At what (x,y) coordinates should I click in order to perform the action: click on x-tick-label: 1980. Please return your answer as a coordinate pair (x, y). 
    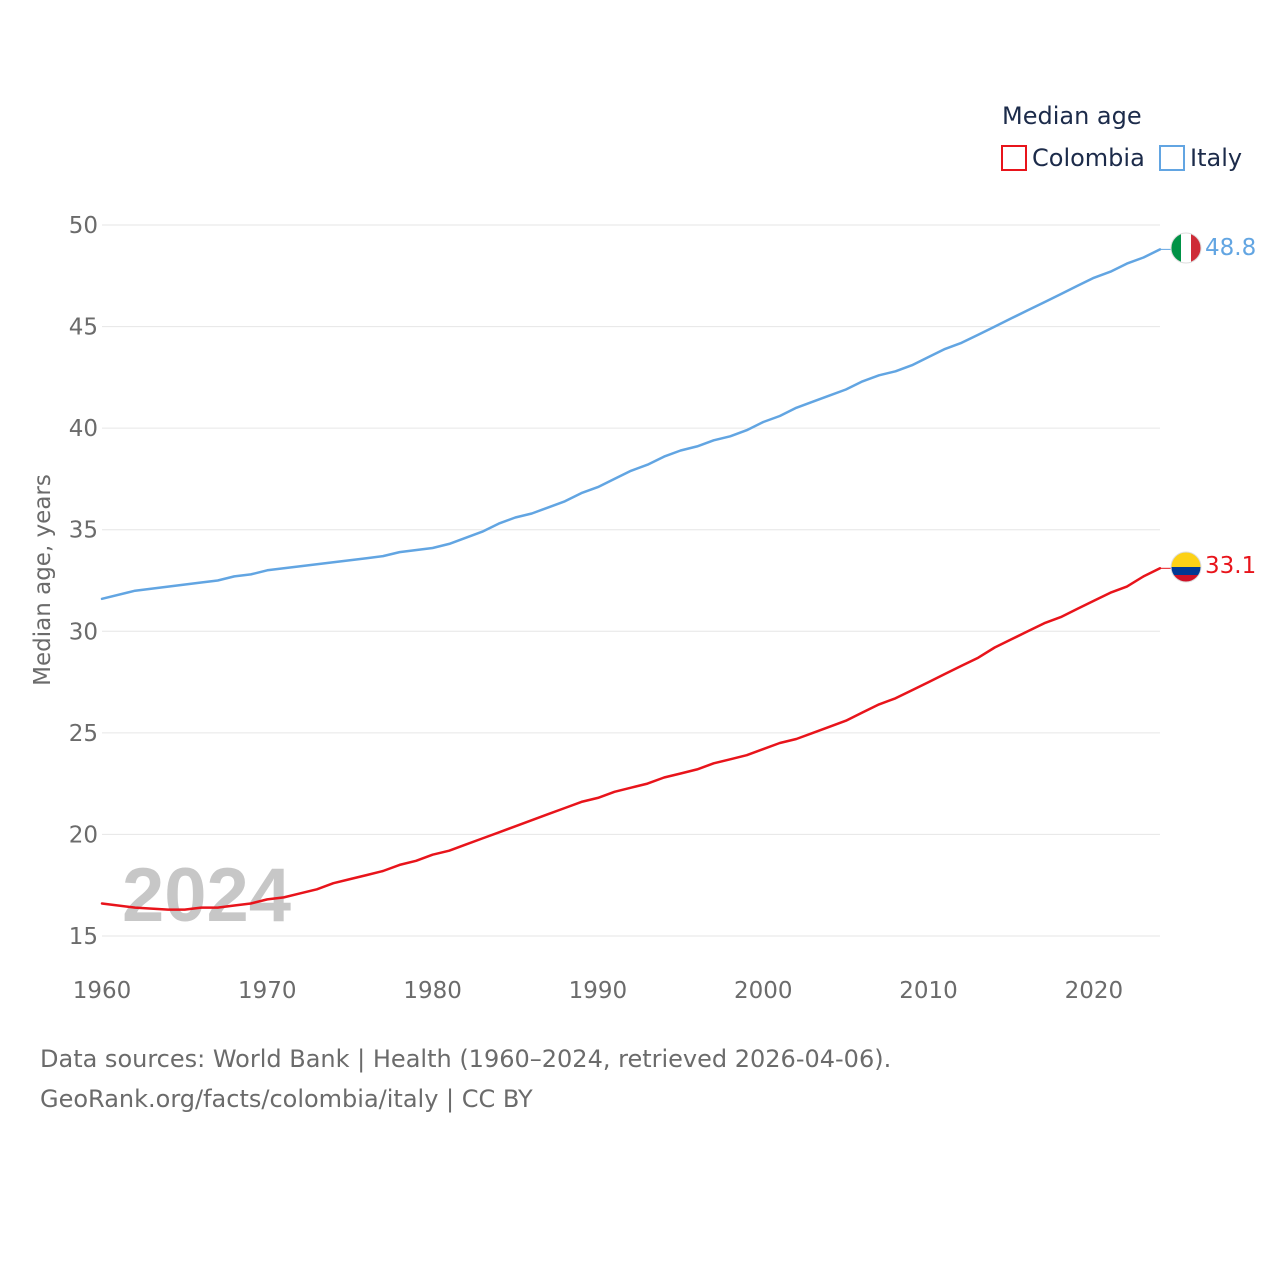
    Looking at the image, I should click on (432, 991).